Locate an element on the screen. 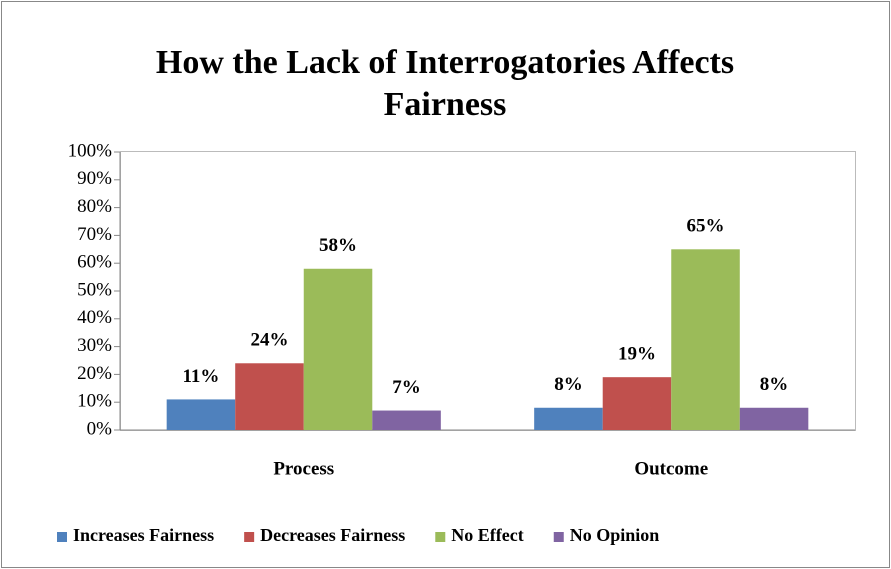 The width and height of the screenshot is (891, 569). value-label: 58% is located at coordinates (338, 245).